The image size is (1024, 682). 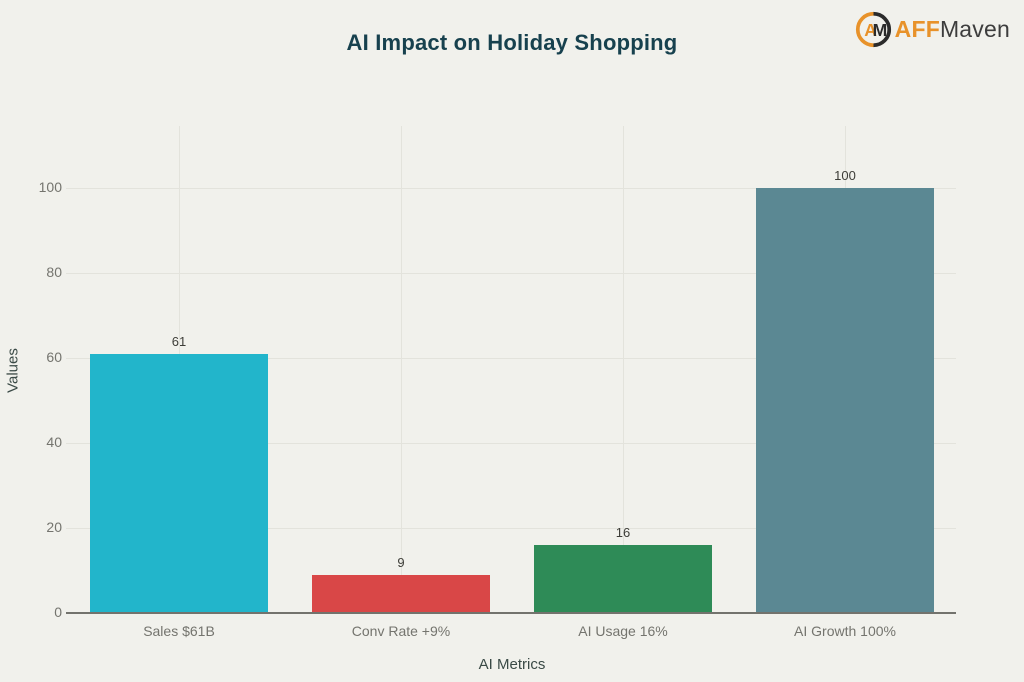 I want to click on bar-value-label-3: 16, so click(x=623, y=532).